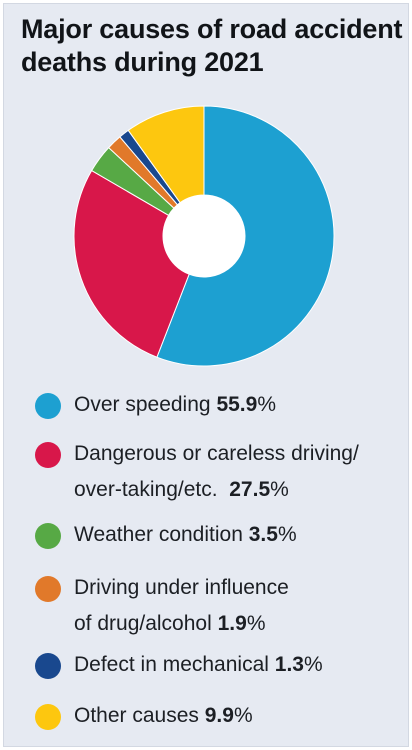  I want to click on legend-value: 9.9, so click(219, 715).